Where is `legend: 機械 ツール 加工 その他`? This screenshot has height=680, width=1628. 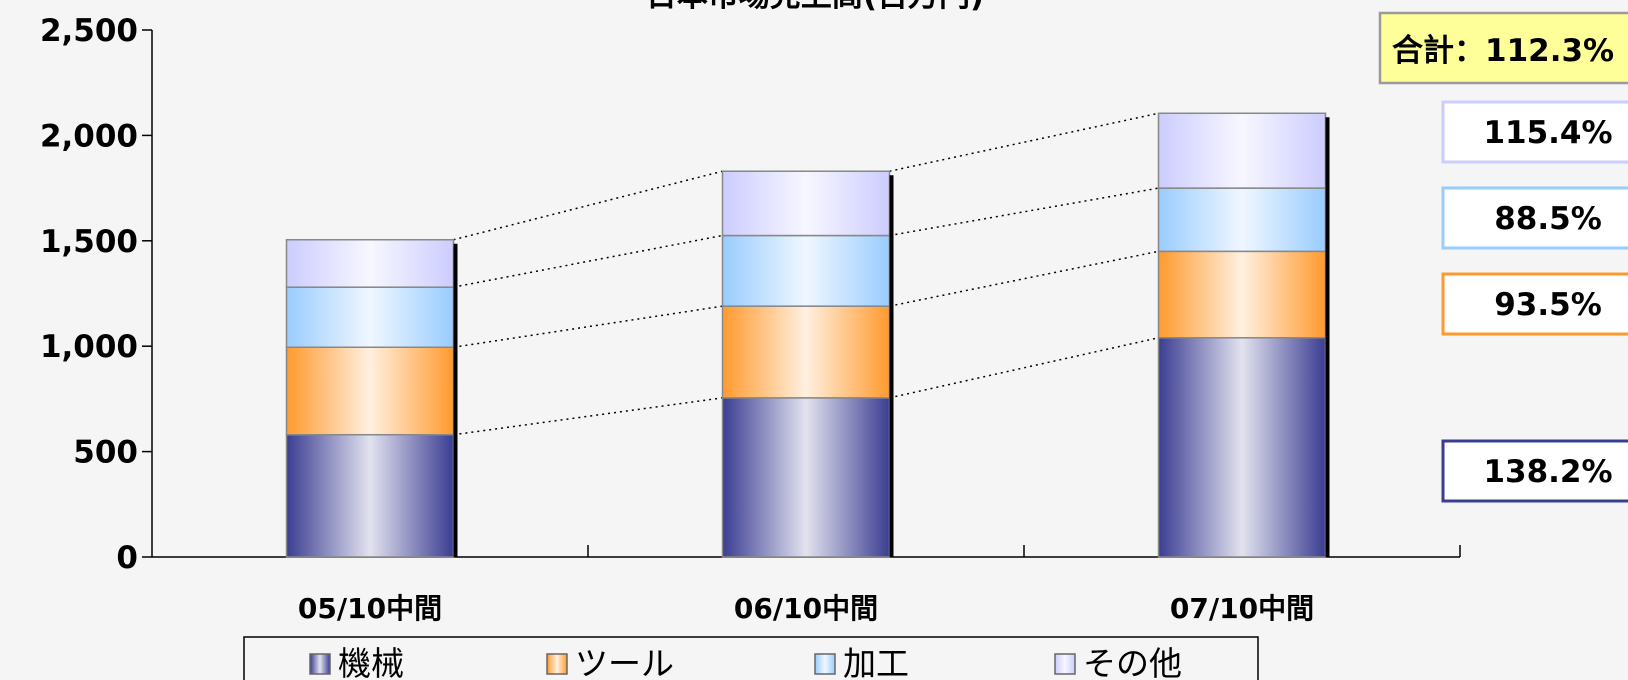 legend: 機械 ツール 加工 その他 is located at coordinates (751, 658).